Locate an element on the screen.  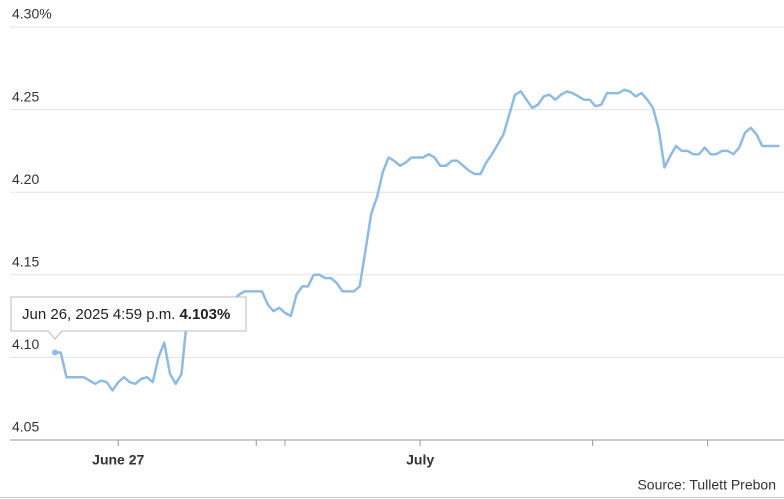
tooltip-box is located at coordinates (128, 318).